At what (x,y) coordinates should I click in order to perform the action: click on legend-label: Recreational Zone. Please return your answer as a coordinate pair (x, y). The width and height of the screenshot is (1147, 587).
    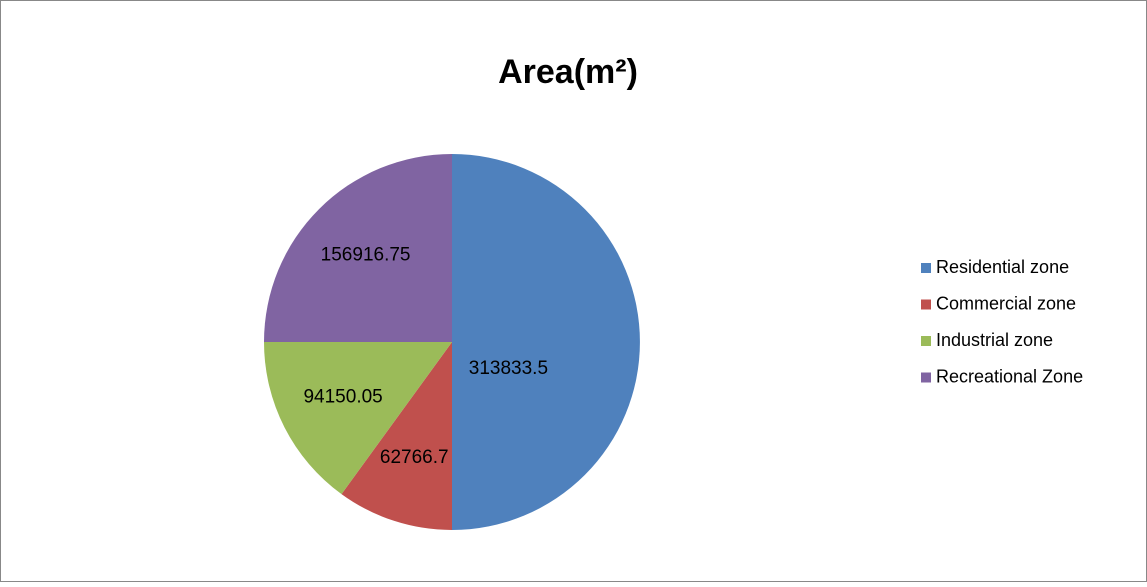
    Looking at the image, I should click on (1009, 376).